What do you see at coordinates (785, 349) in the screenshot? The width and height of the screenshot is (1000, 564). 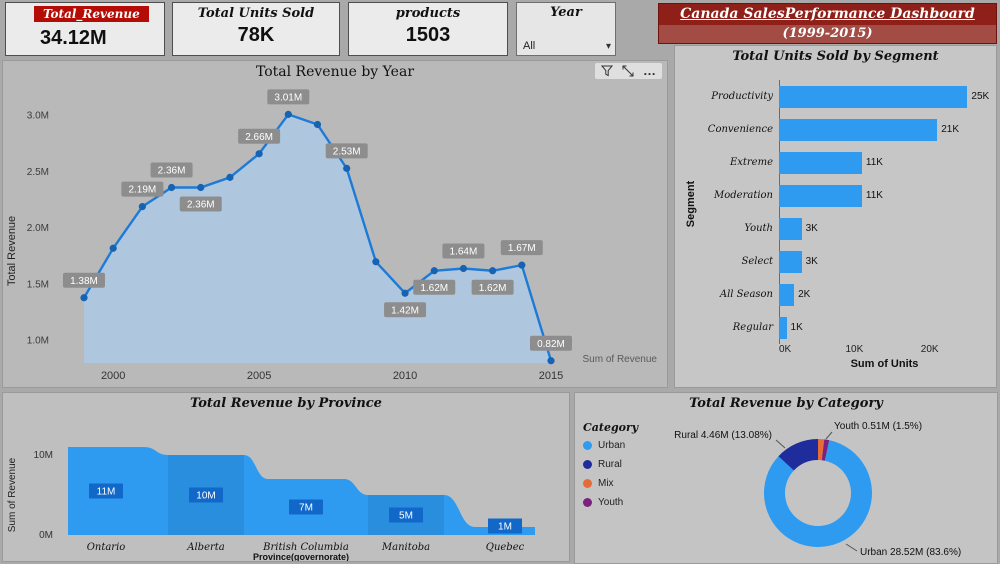 I see `x-tick: 0K` at bounding box center [785, 349].